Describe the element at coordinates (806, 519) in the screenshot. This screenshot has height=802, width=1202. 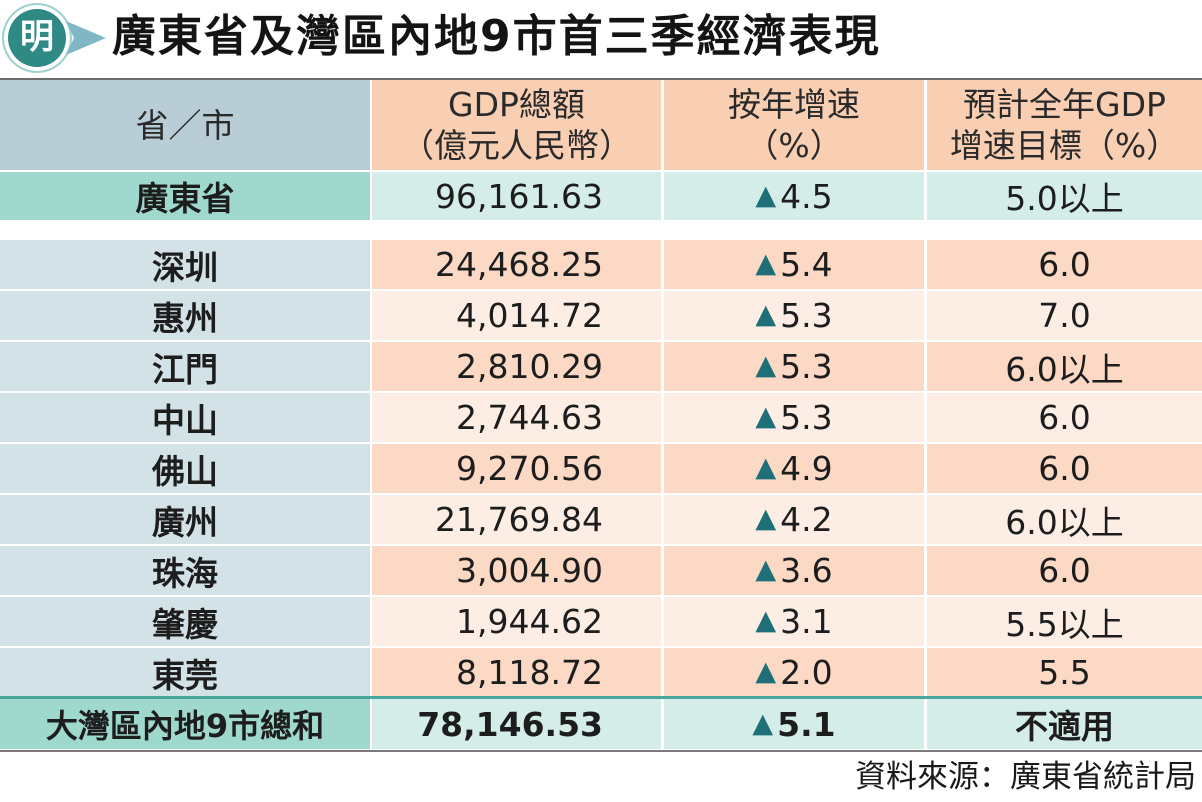
I see `growth-value: 4.2` at that location.